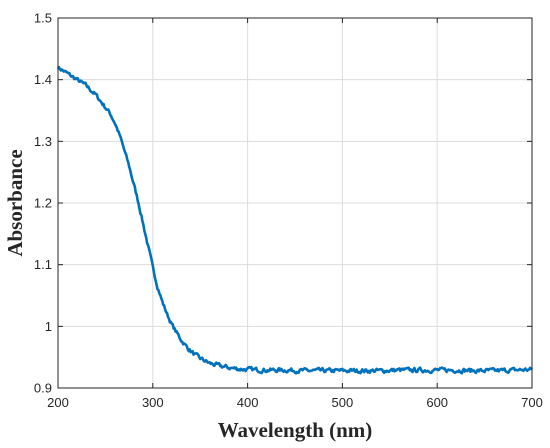 The height and width of the screenshot is (448, 550). What do you see at coordinates (437, 402) in the screenshot?
I see `x-tick-label: 600` at bounding box center [437, 402].